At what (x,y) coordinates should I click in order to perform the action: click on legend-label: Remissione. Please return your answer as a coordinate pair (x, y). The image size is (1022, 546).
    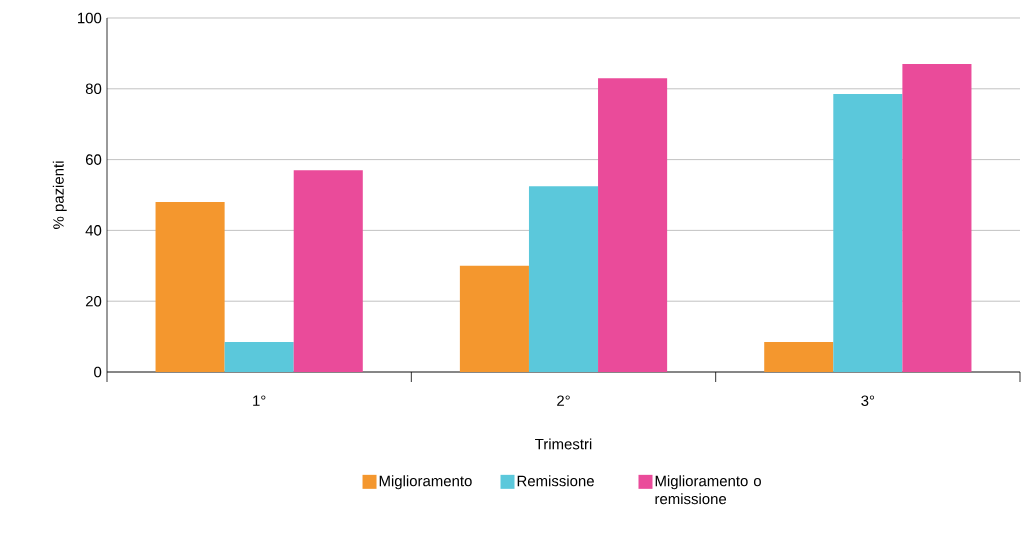
    Looking at the image, I should click on (555, 481).